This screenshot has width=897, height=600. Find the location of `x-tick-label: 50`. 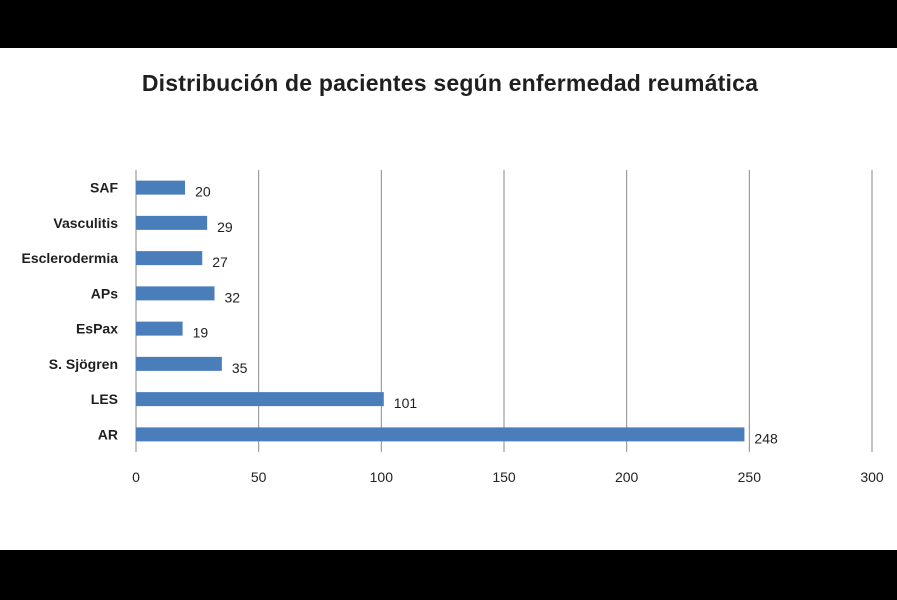

x-tick-label: 50 is located at coordinates (259, 477).